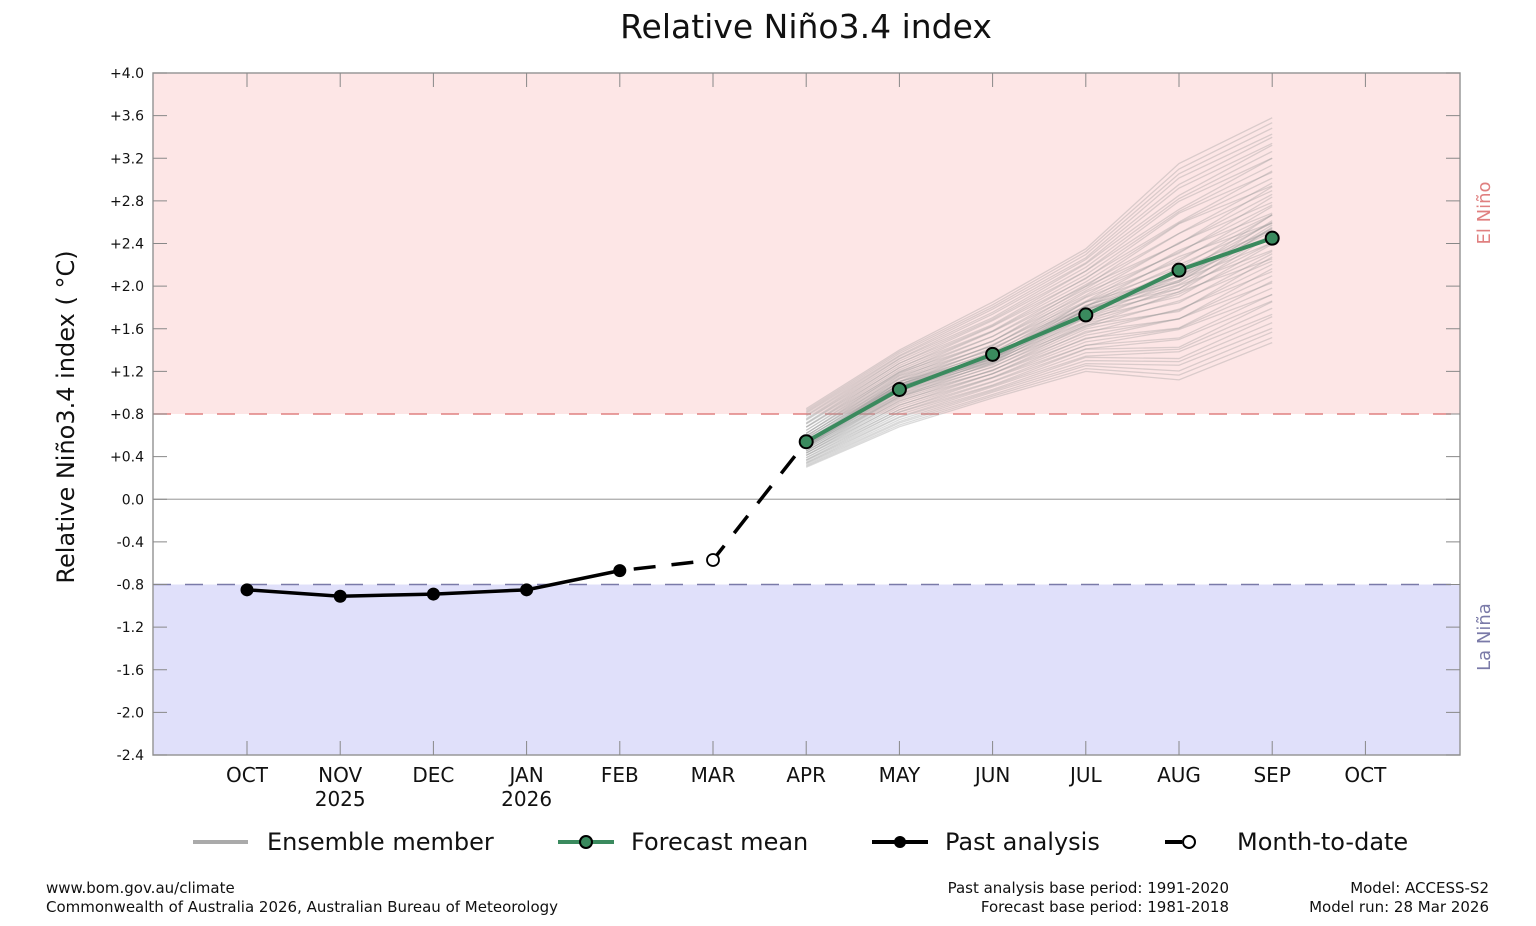 This screenshot has height=926, width=1536. Describe the element at coordinates (1484, 213) in the screenshot. I see `el-nino-label: El Niño` at that location.